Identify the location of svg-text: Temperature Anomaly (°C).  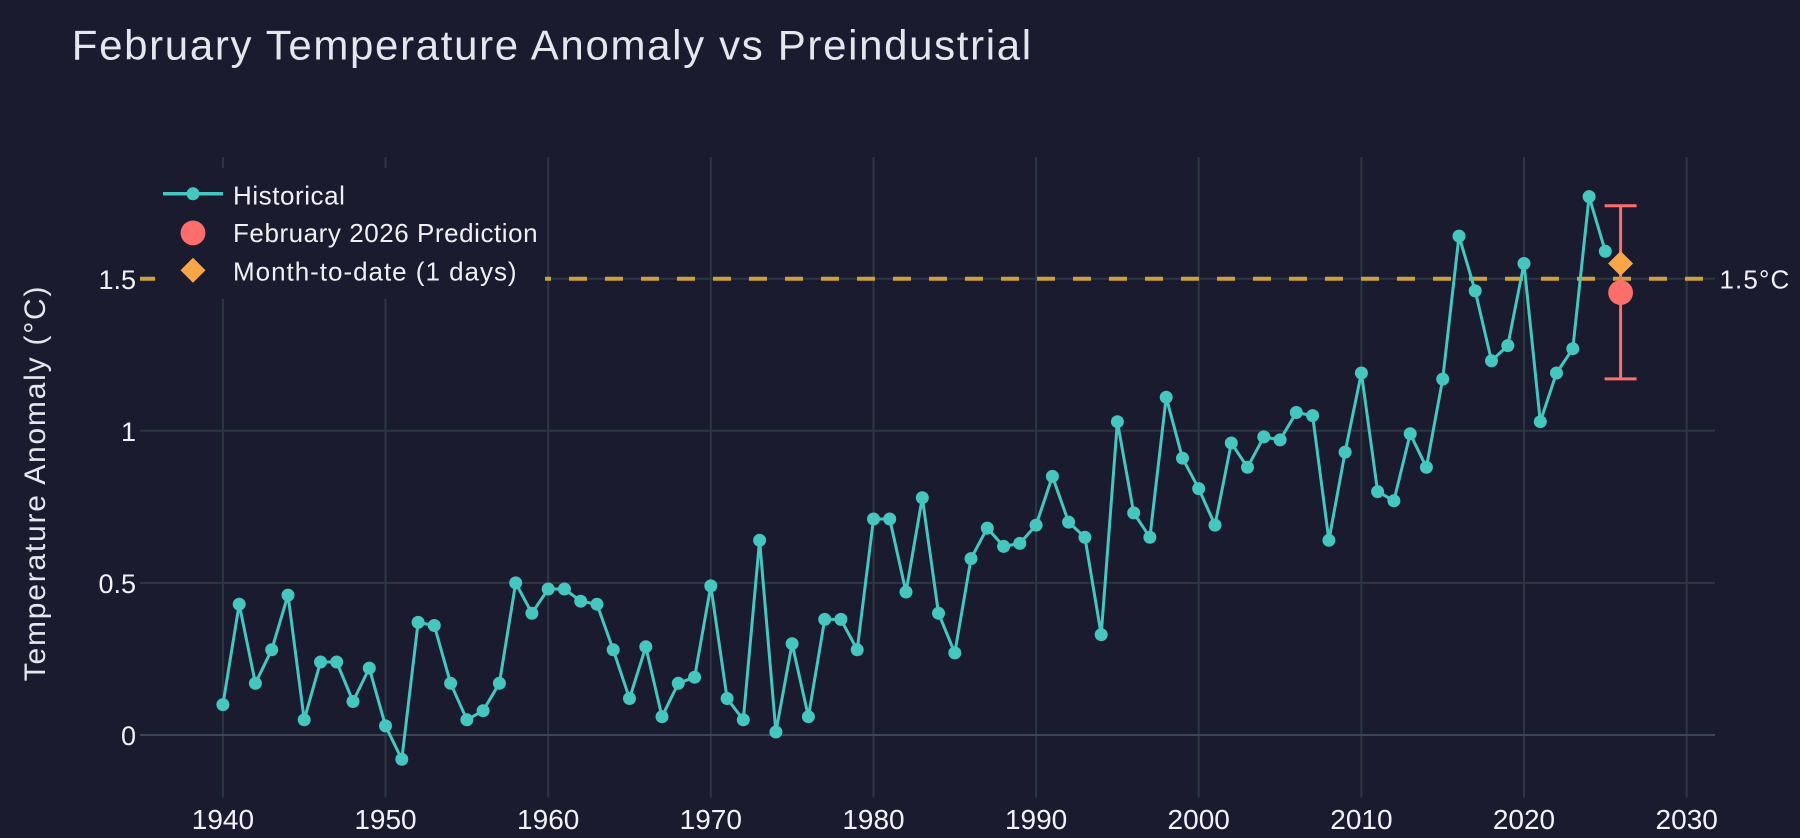
(35, 483).